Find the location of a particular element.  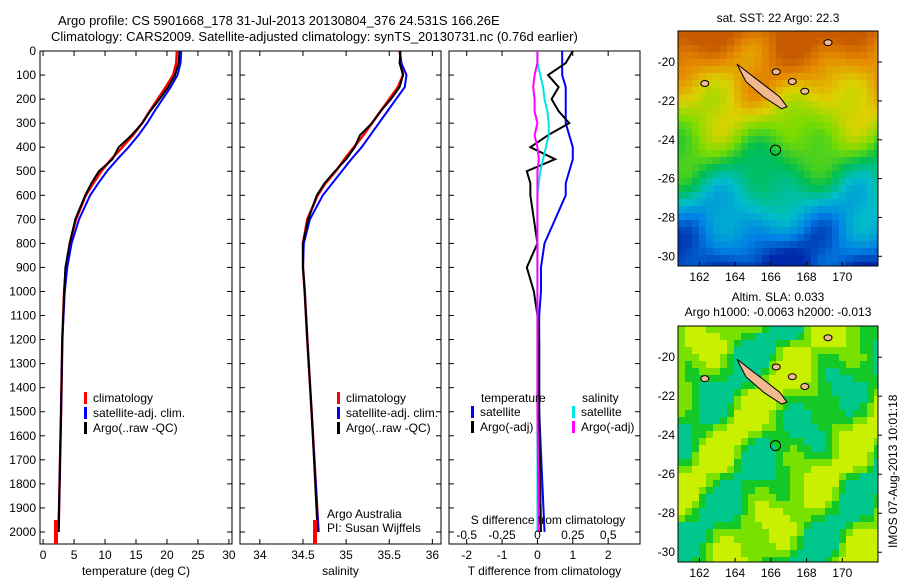

legend-swatch is located at coordinates (573, 412).